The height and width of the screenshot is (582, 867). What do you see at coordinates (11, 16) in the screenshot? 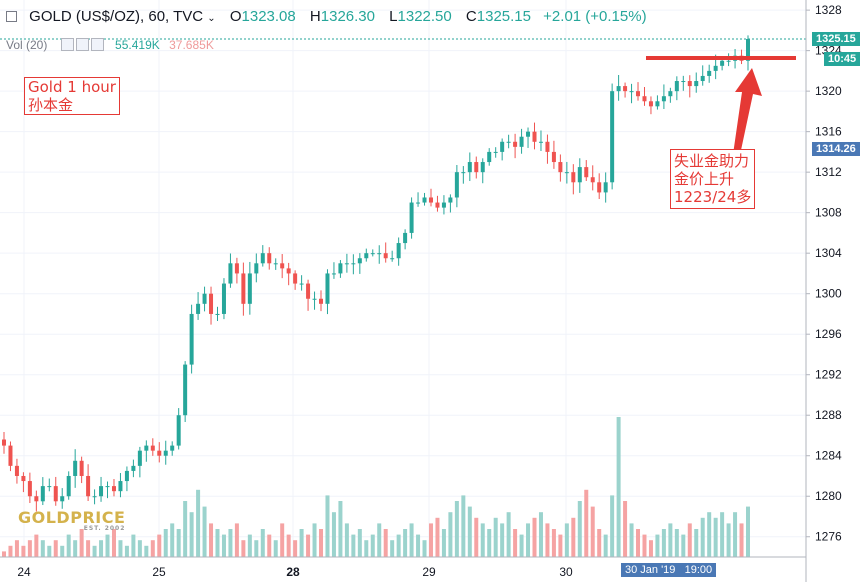
I see `collapse-icon` at bounding box center [11, 16].